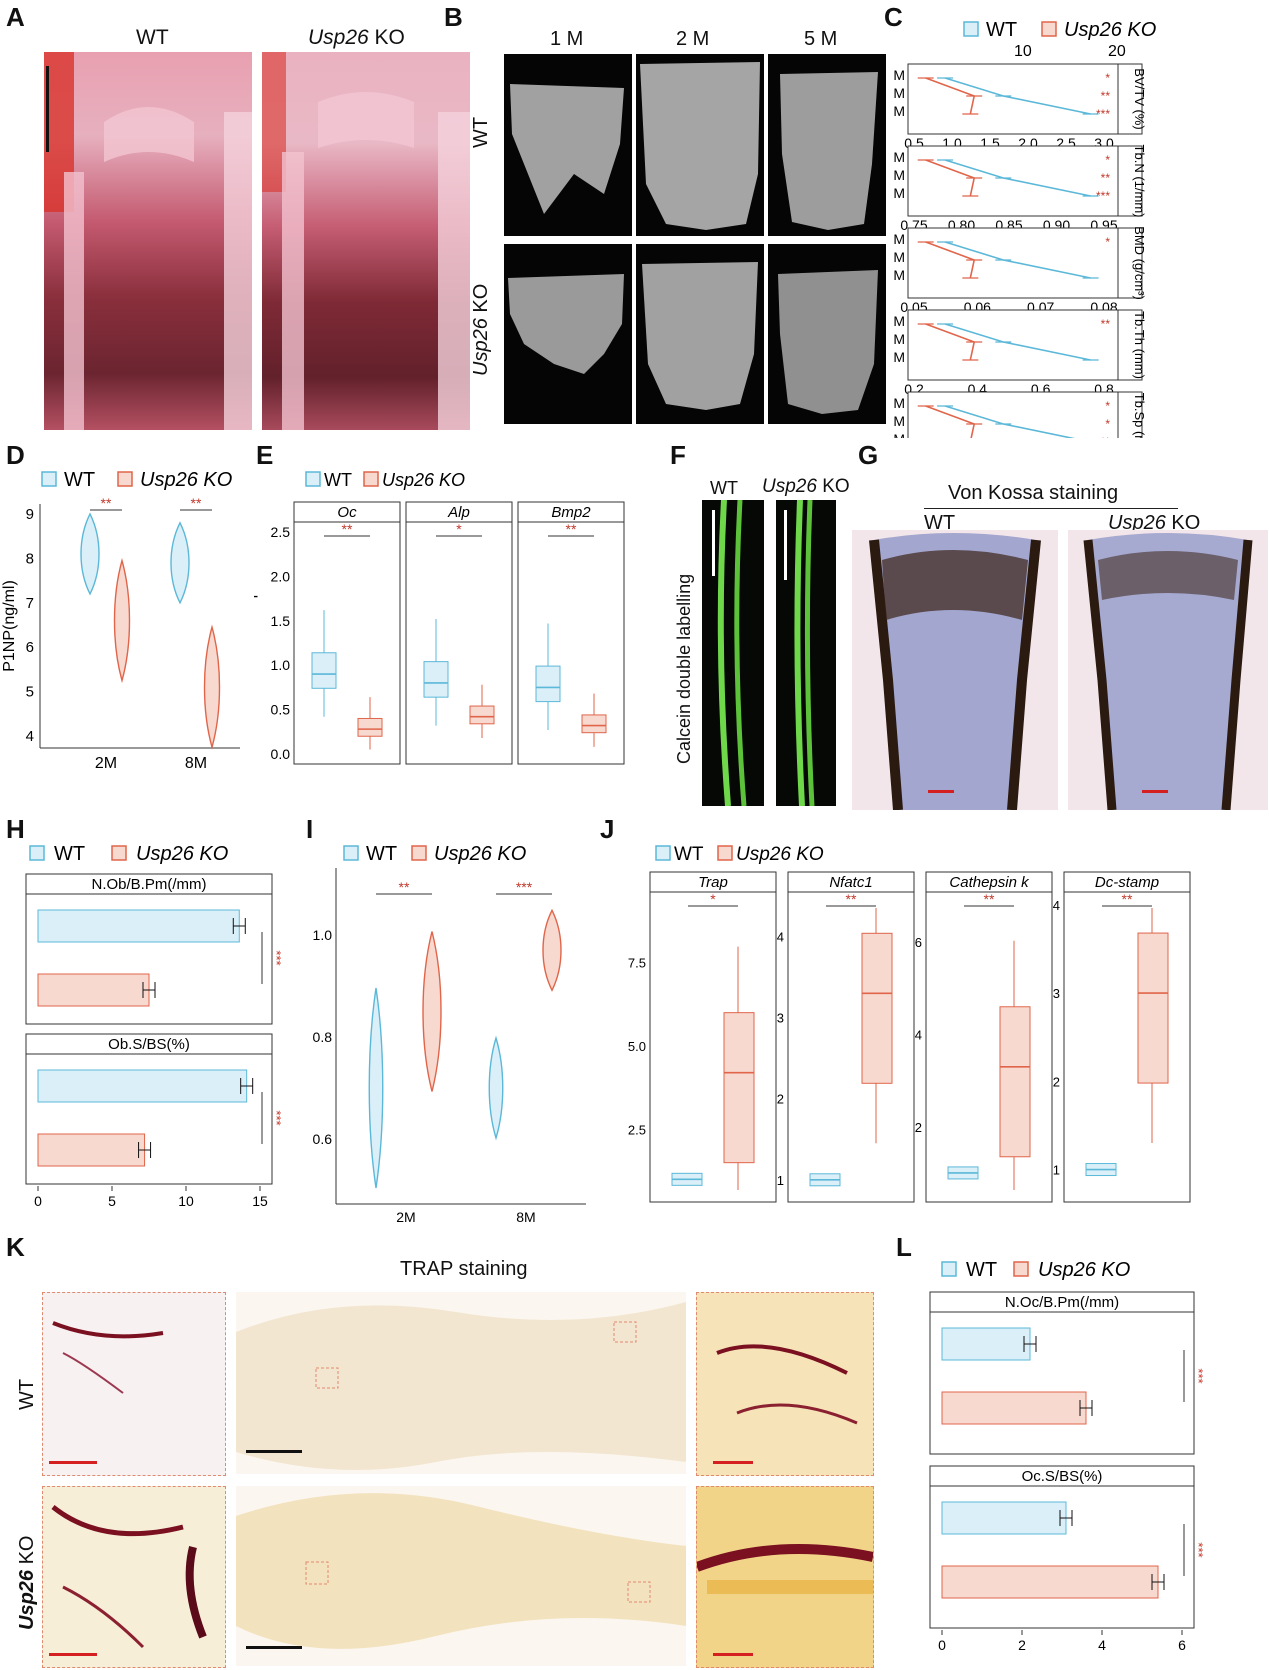  I want to click on j-facet-strip, so click(851, 882).